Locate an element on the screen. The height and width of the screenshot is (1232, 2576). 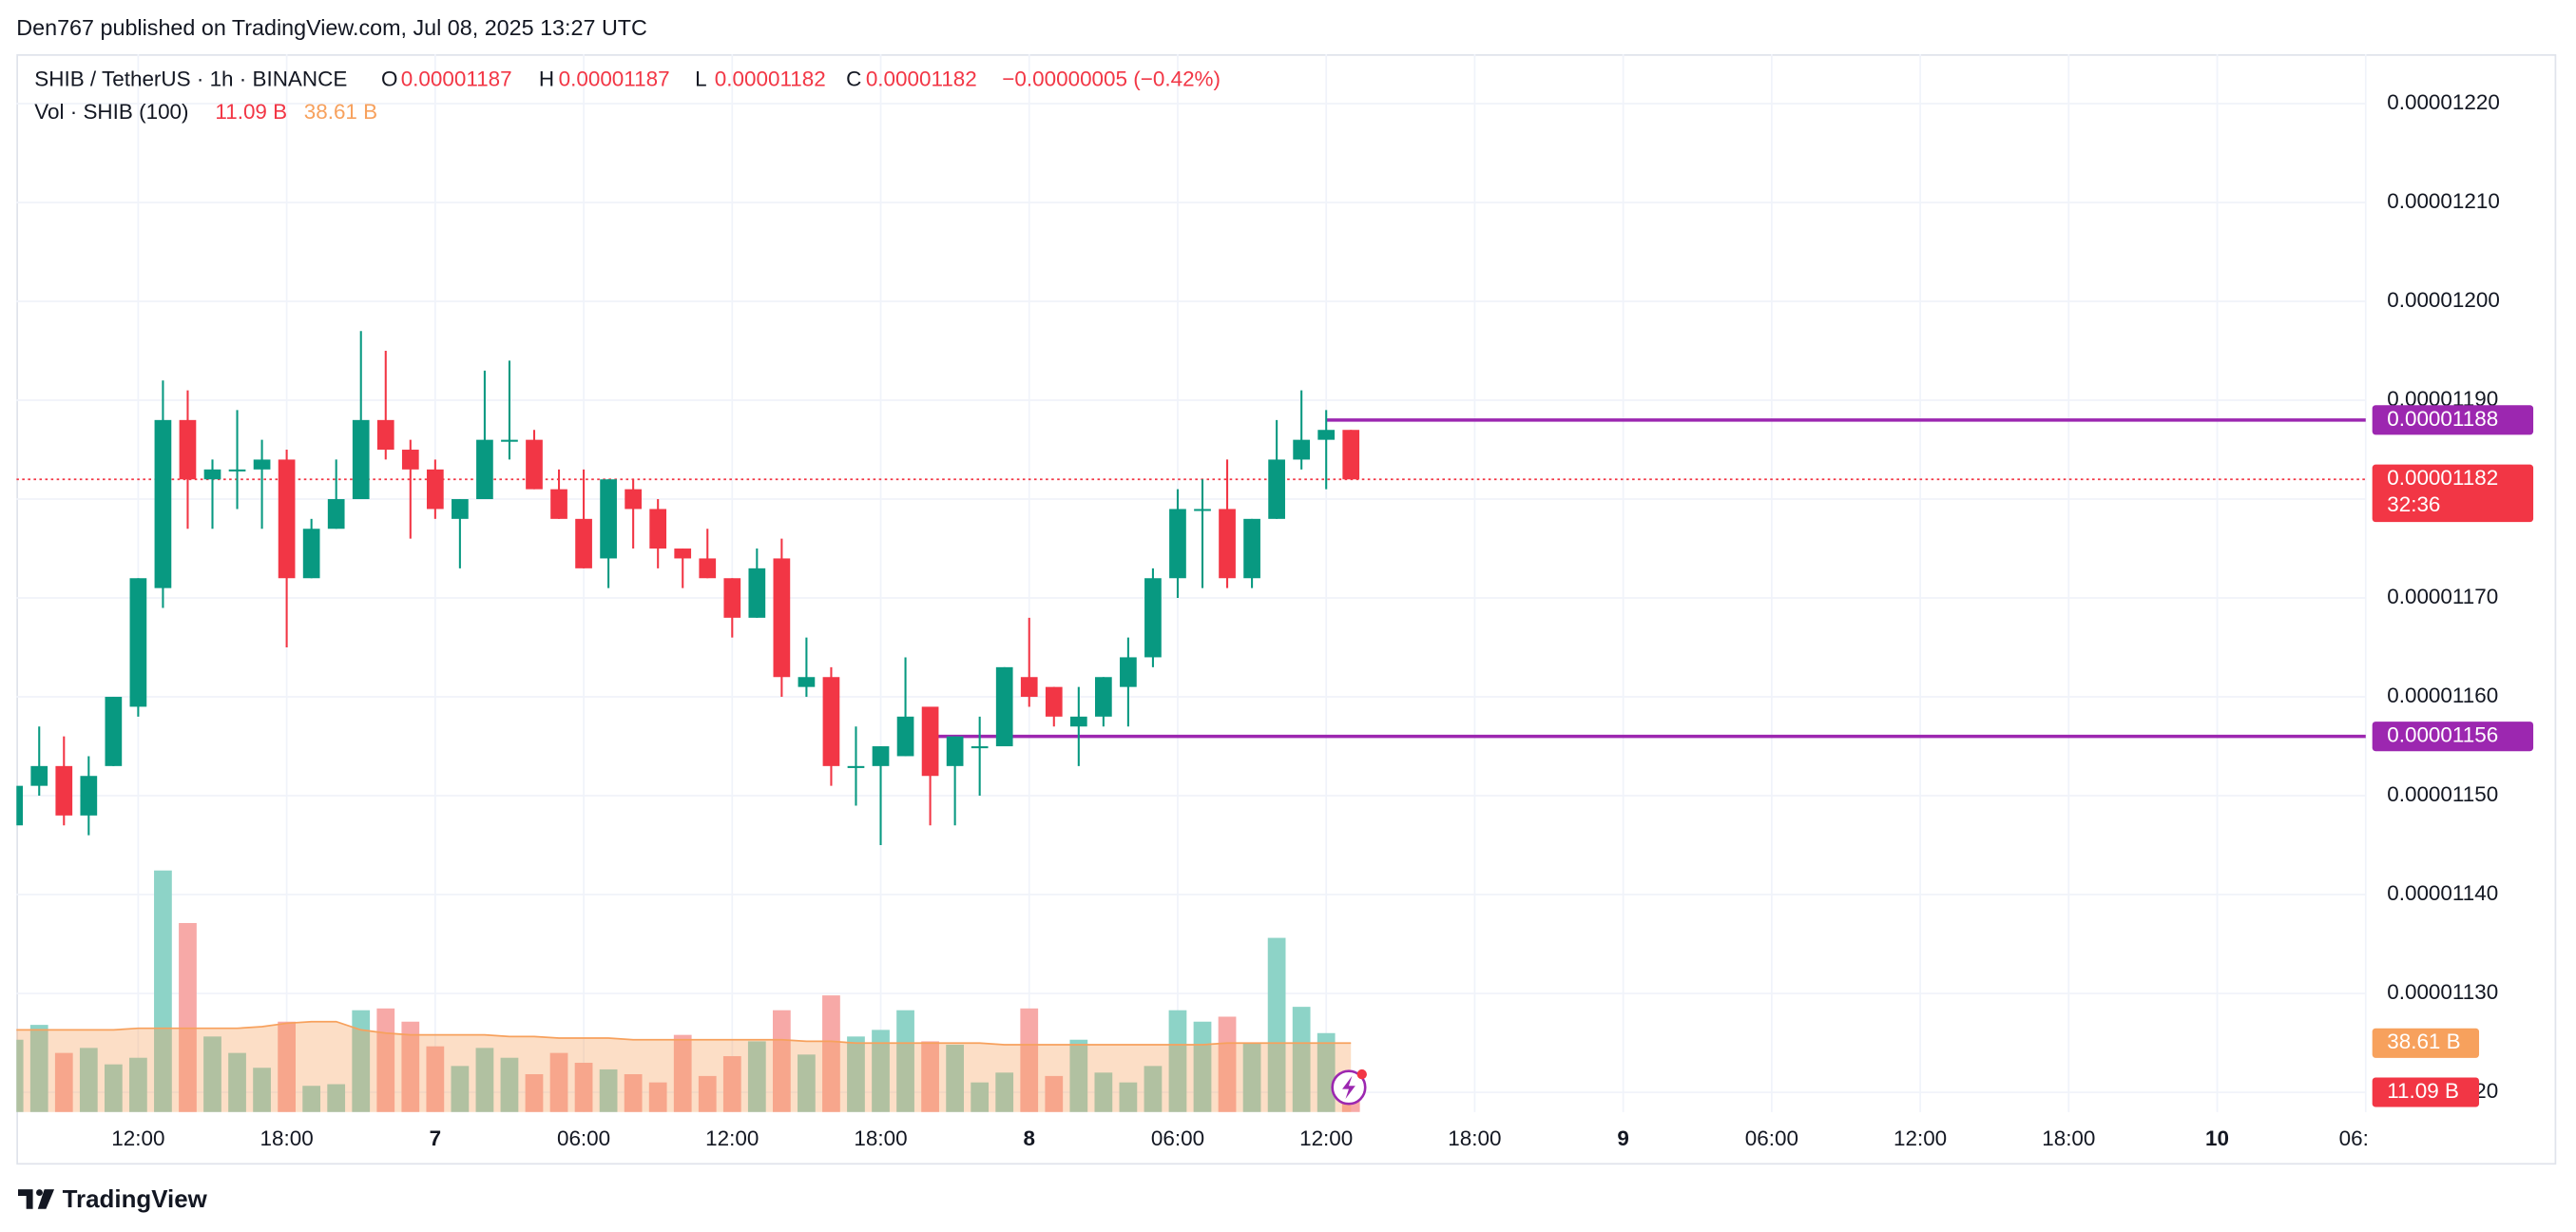
ohlc-key: C is located at coordinates (854, 79).